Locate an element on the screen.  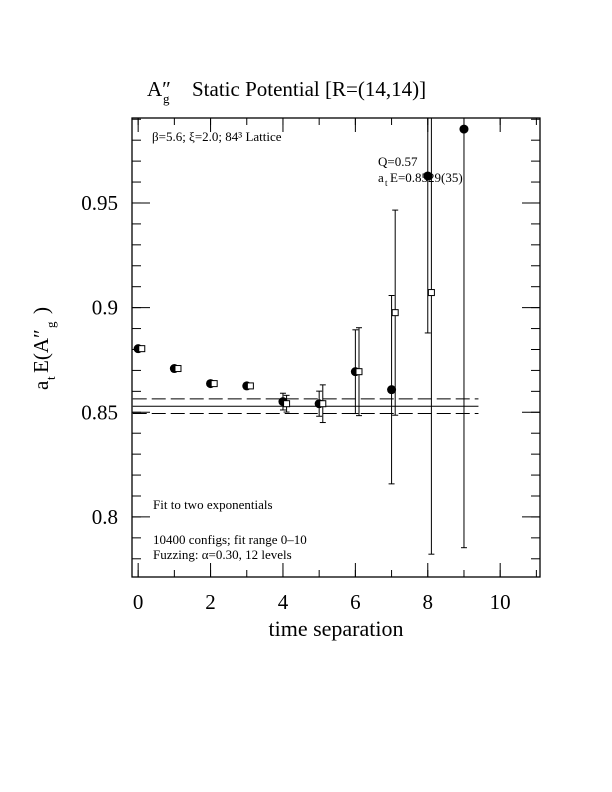
y-label-part: t is located at coordinates (50, 378).